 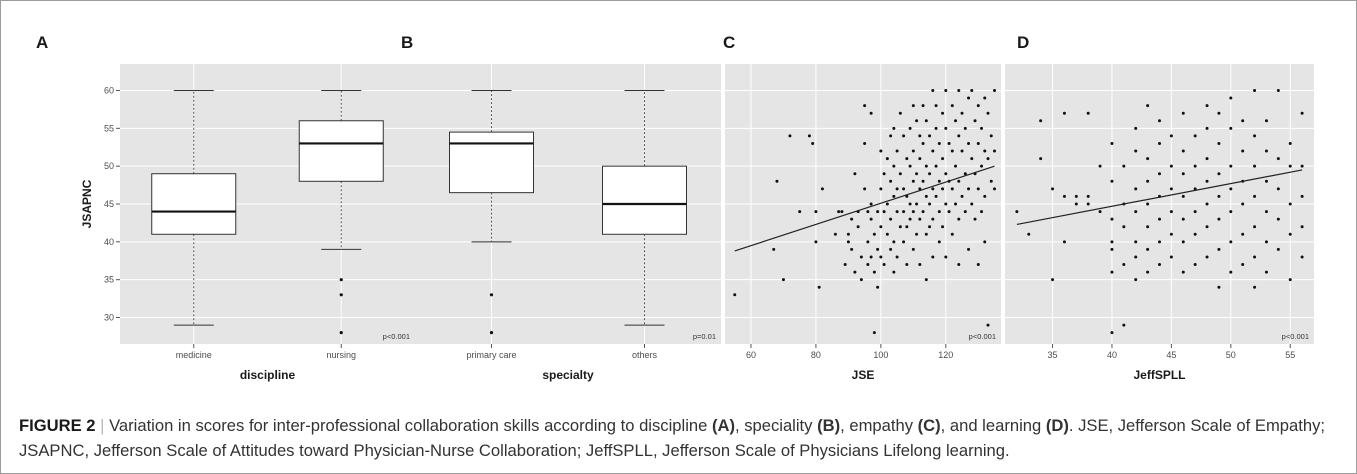 I want to click on y-tick-label: 60, so click(x=109, y=90).